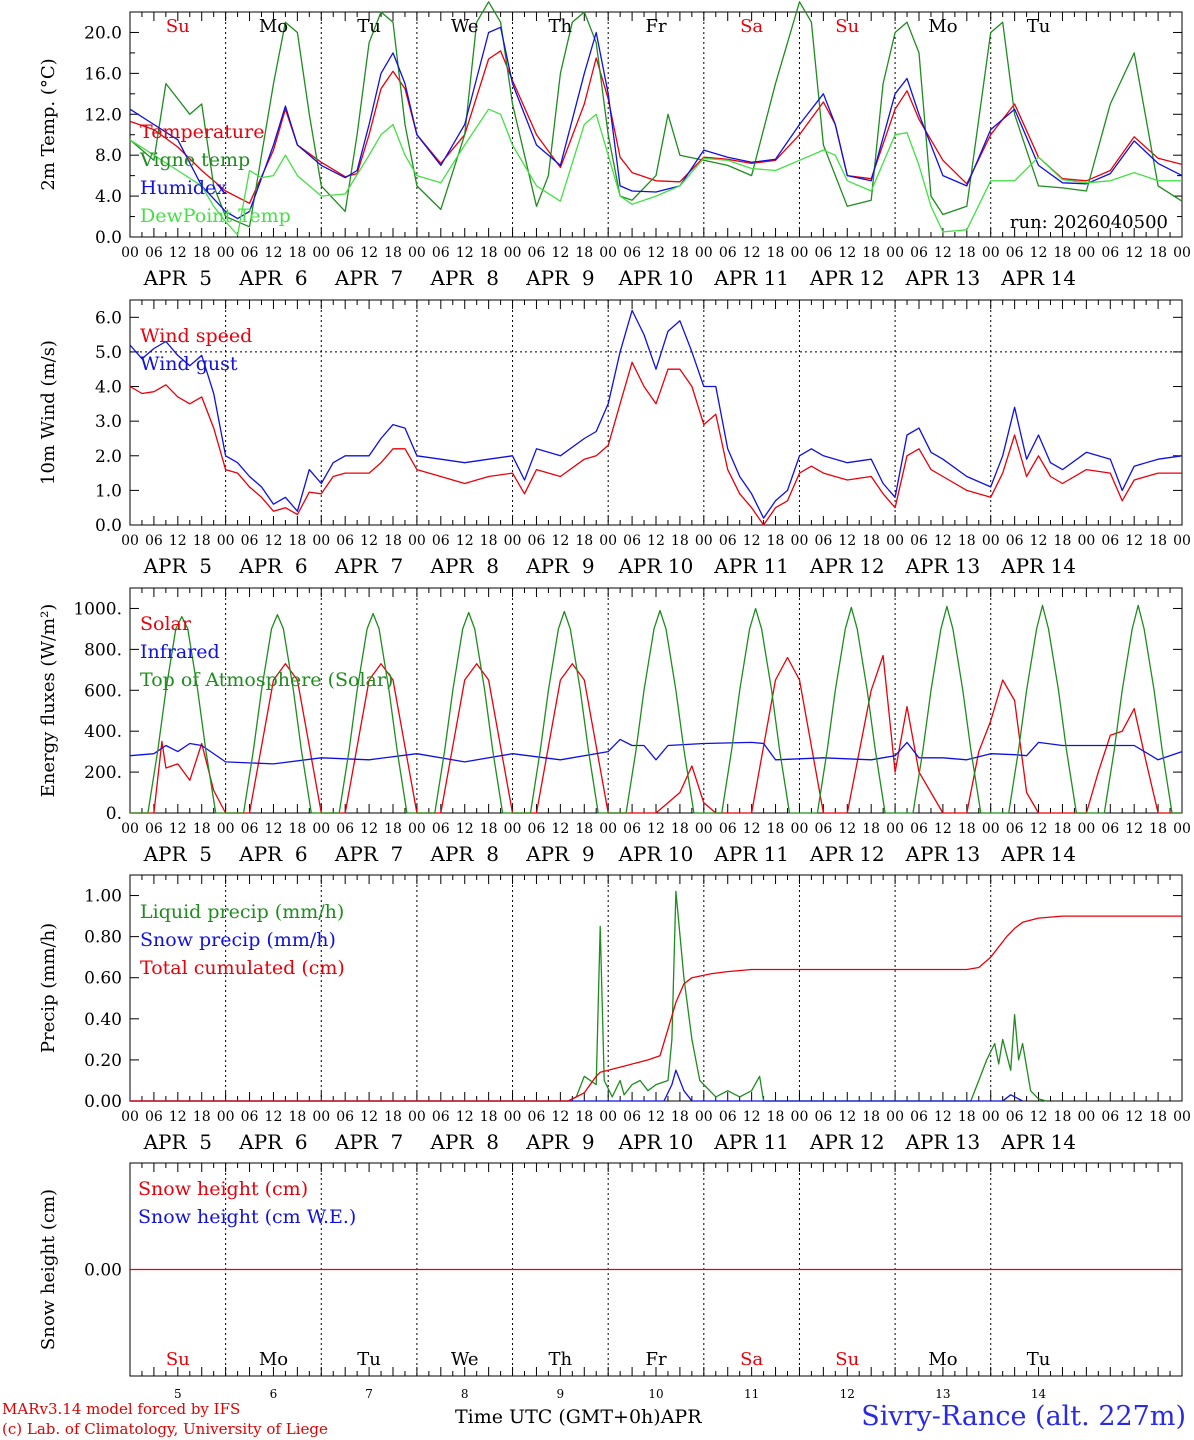 The height and width of the screenshot is (1440, 1194). I want to click on y-tick-label: 1000., so click(97, 609).